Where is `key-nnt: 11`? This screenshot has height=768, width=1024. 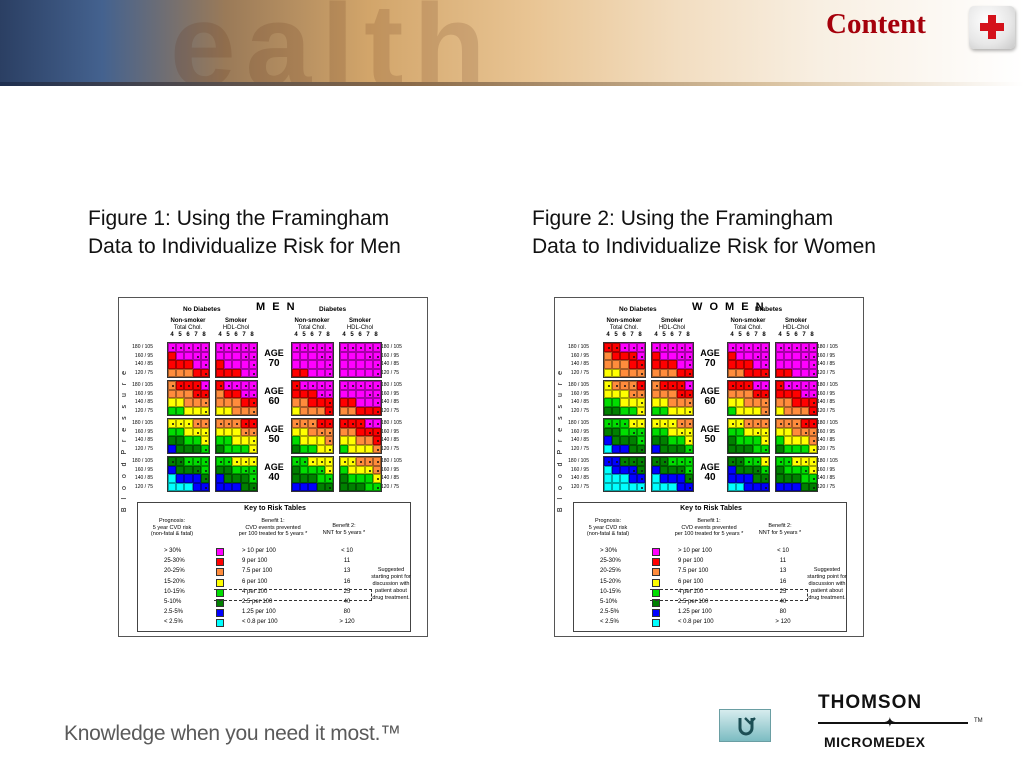
key-nnt: 11 is located at coordinates (783, 561).